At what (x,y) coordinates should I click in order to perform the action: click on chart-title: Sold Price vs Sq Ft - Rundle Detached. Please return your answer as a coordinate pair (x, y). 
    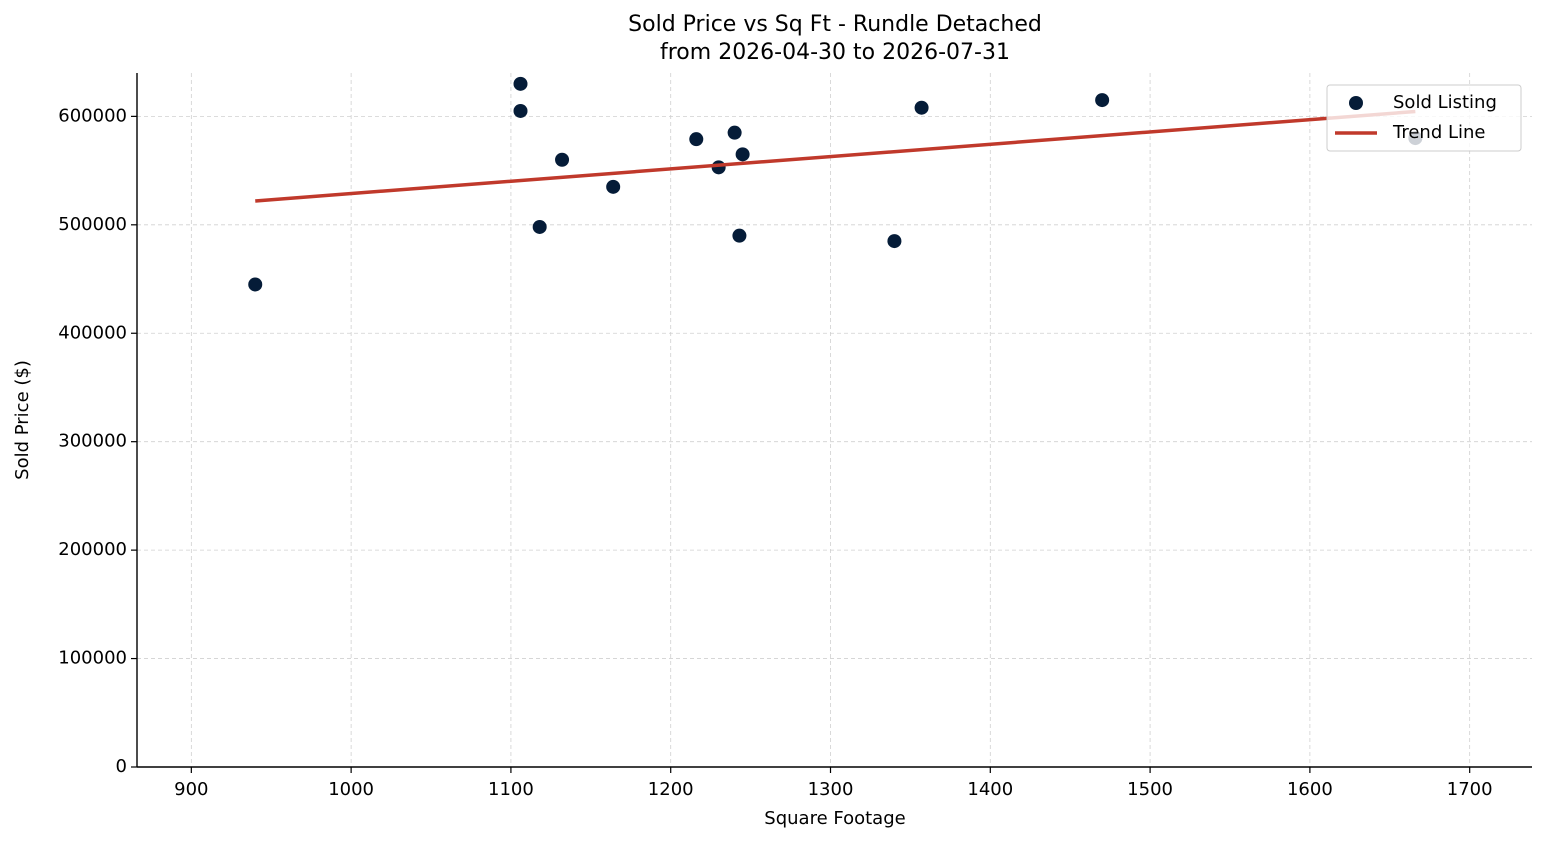
    Looking at the image, I should click on (835, 24).